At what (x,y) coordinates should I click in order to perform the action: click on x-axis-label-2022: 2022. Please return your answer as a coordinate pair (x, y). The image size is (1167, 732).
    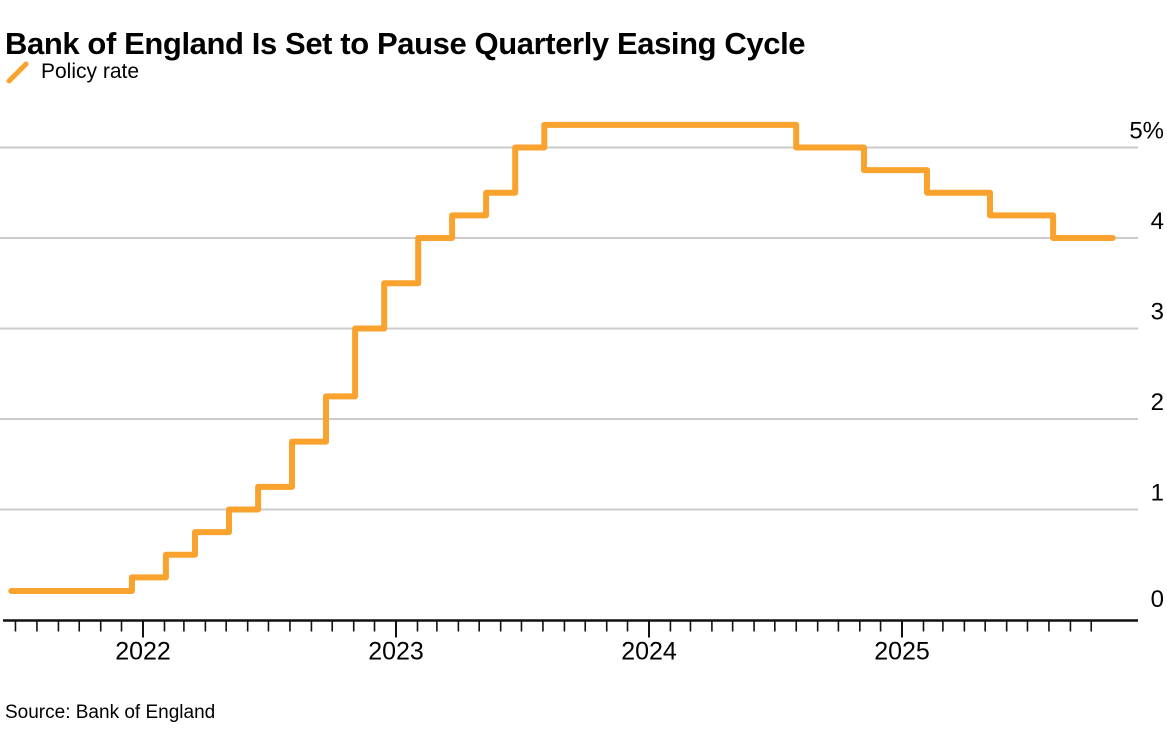
    Looking at the image, I should click on (143, 652).